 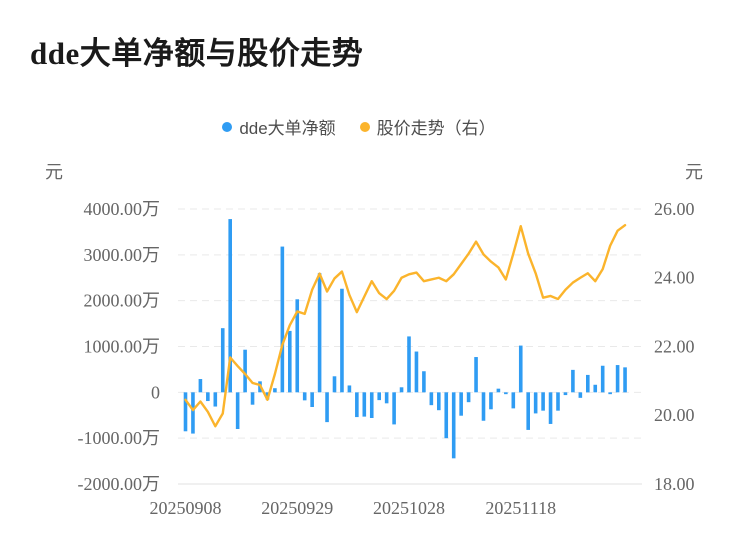 I want to click on left-axis-tick-label: 4000.00万, so click(x=122, y=209).